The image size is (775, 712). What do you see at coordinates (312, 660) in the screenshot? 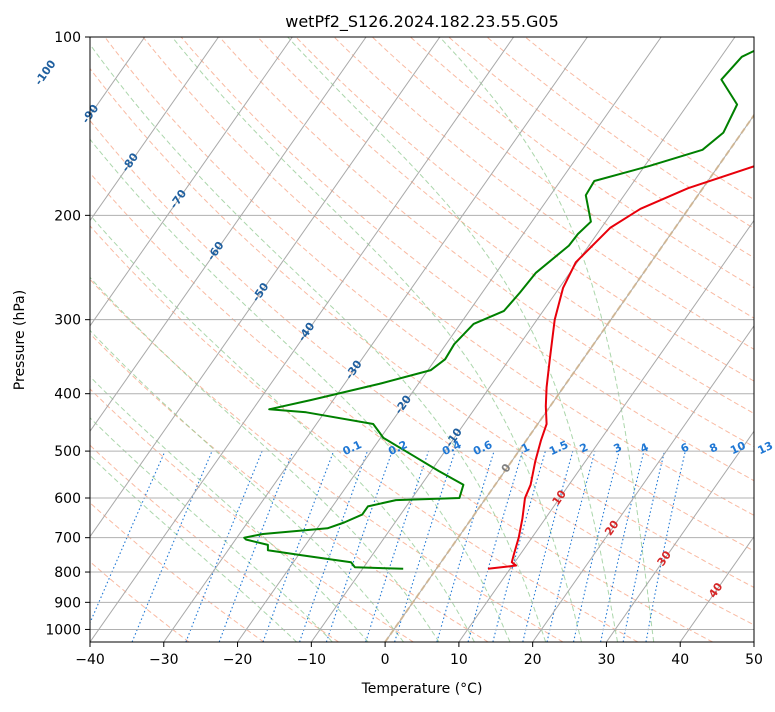
I see `x-tick-label: −10` at bounding box center [312, 660].